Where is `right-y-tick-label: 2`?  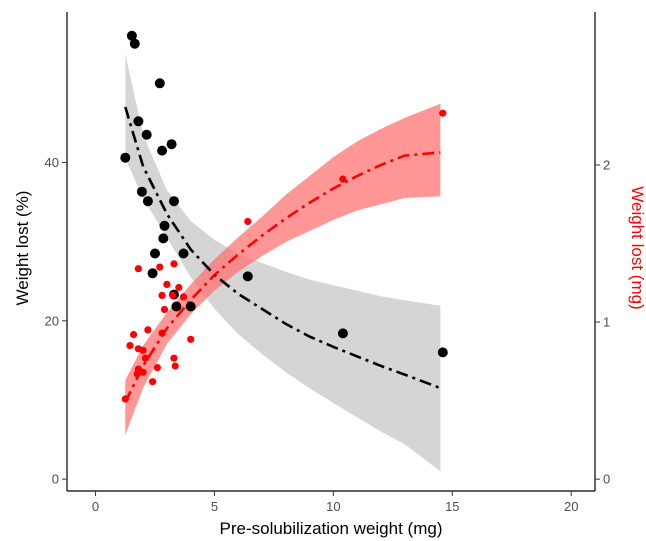 right-y-tick-label: 2 is located at coordinates (606, 164).